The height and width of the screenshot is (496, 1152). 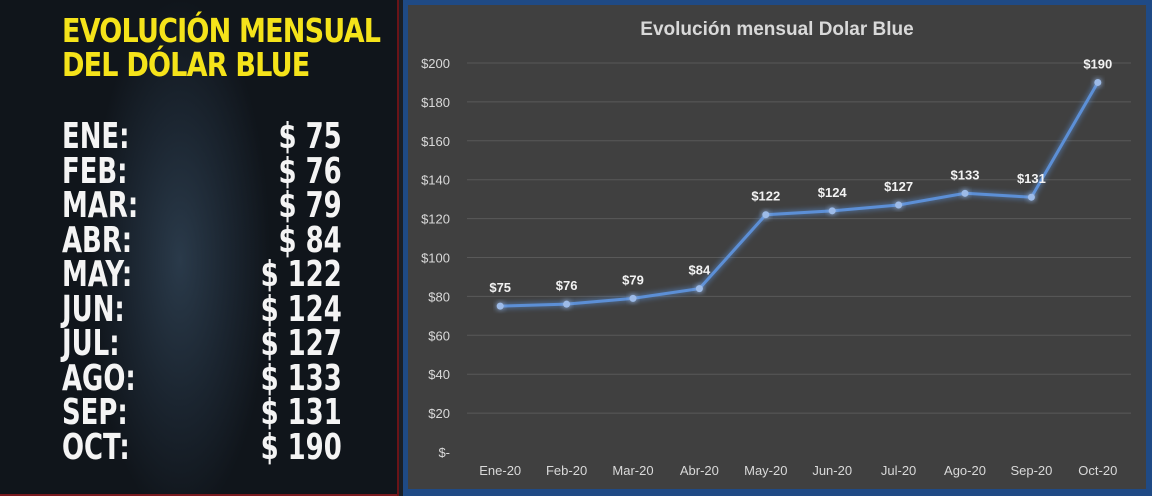 What do you see at coordinates (439, 296) in the screenshot?
I see `y-tick-label: $80` at bounding box center [439, 296].